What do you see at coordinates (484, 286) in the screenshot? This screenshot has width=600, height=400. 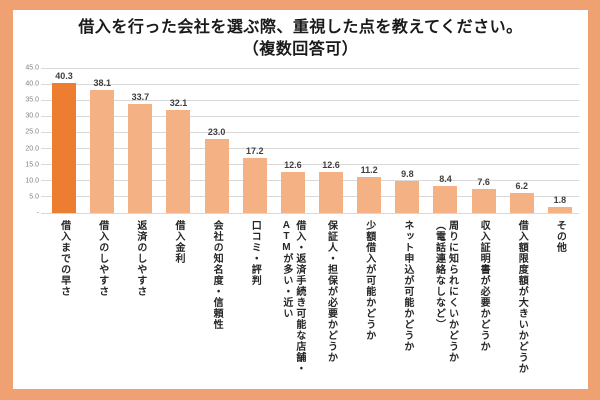 I see `category-label: 収入証明書が必要かどうか` at bounding box center [484, 286].